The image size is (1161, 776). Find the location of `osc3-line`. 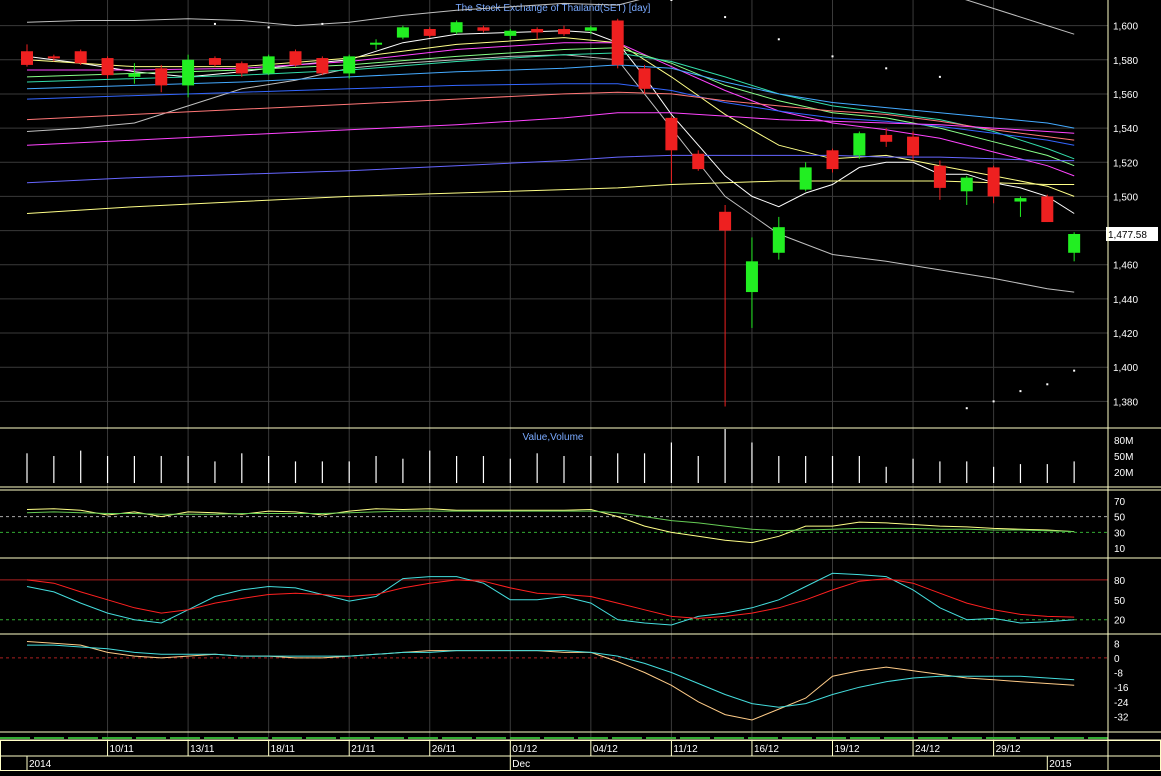

osc3-line is located at coordinates (550, 681).